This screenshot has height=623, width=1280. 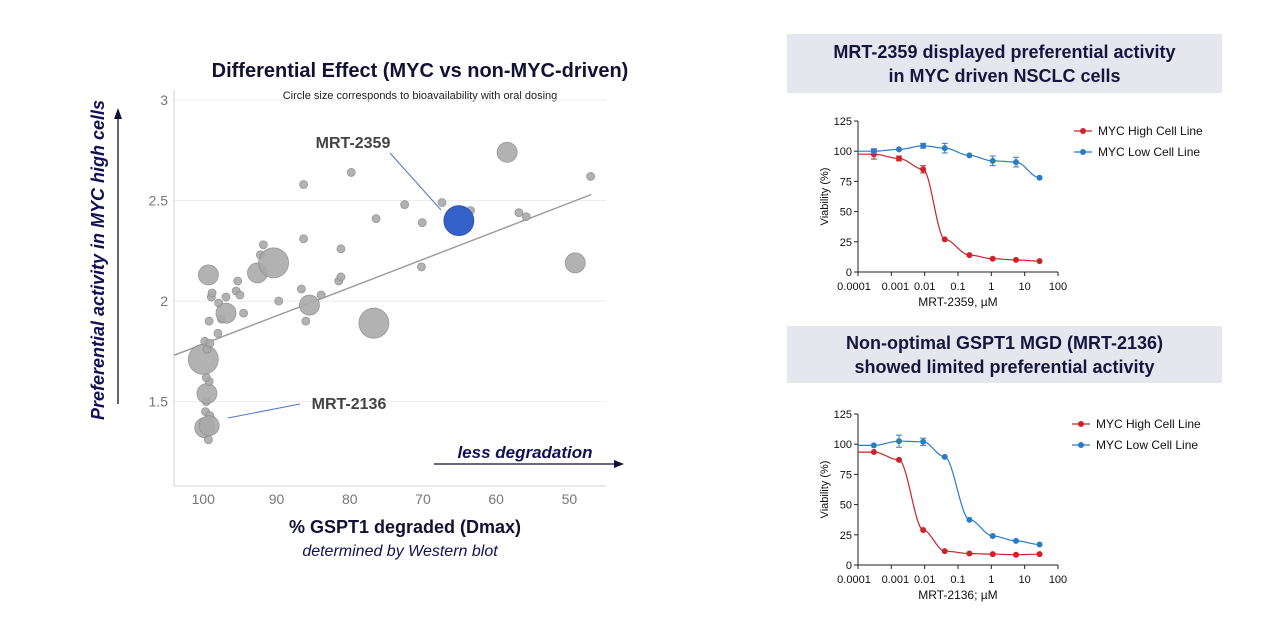 I want to click on main-x-tick-label: 80, so click(x=350, y=499).